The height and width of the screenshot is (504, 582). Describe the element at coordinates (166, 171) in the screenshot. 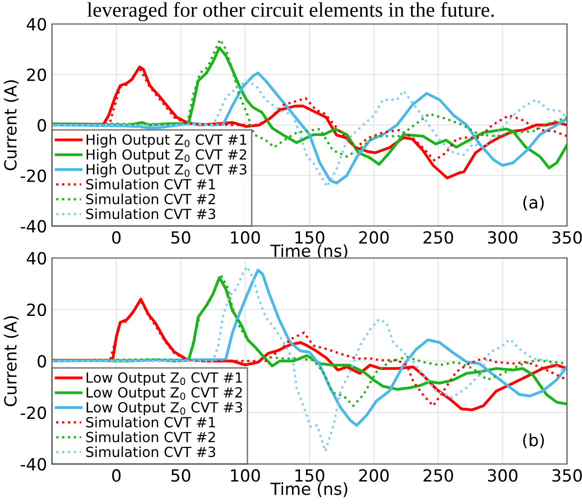

I see `legend-label: High Output Z$_{0}$ CVT #3` at that location.